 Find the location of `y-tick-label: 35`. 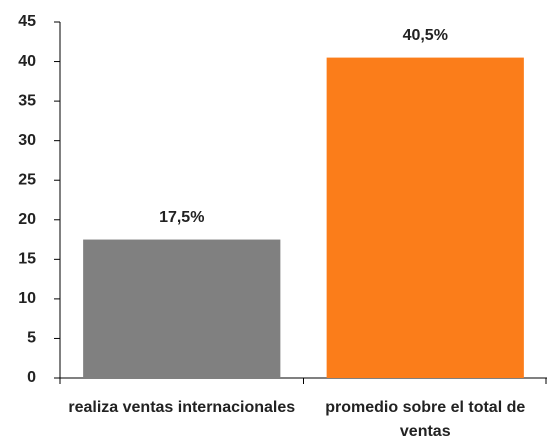

y-tick-label: 35 is located at coordinates (27, 100).